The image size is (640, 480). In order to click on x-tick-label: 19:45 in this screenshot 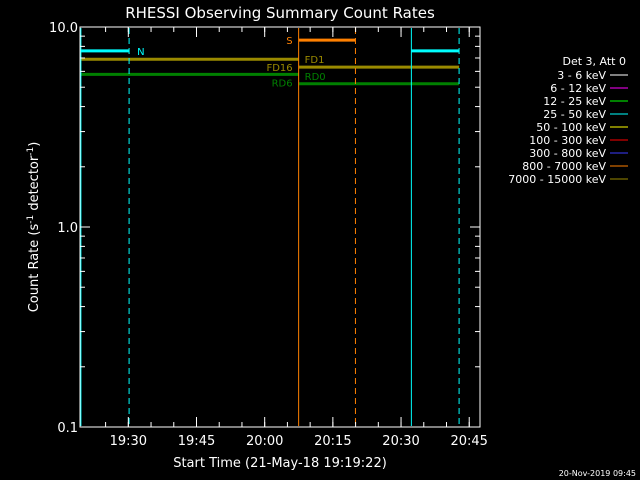, I will do `click(196, 441)`.